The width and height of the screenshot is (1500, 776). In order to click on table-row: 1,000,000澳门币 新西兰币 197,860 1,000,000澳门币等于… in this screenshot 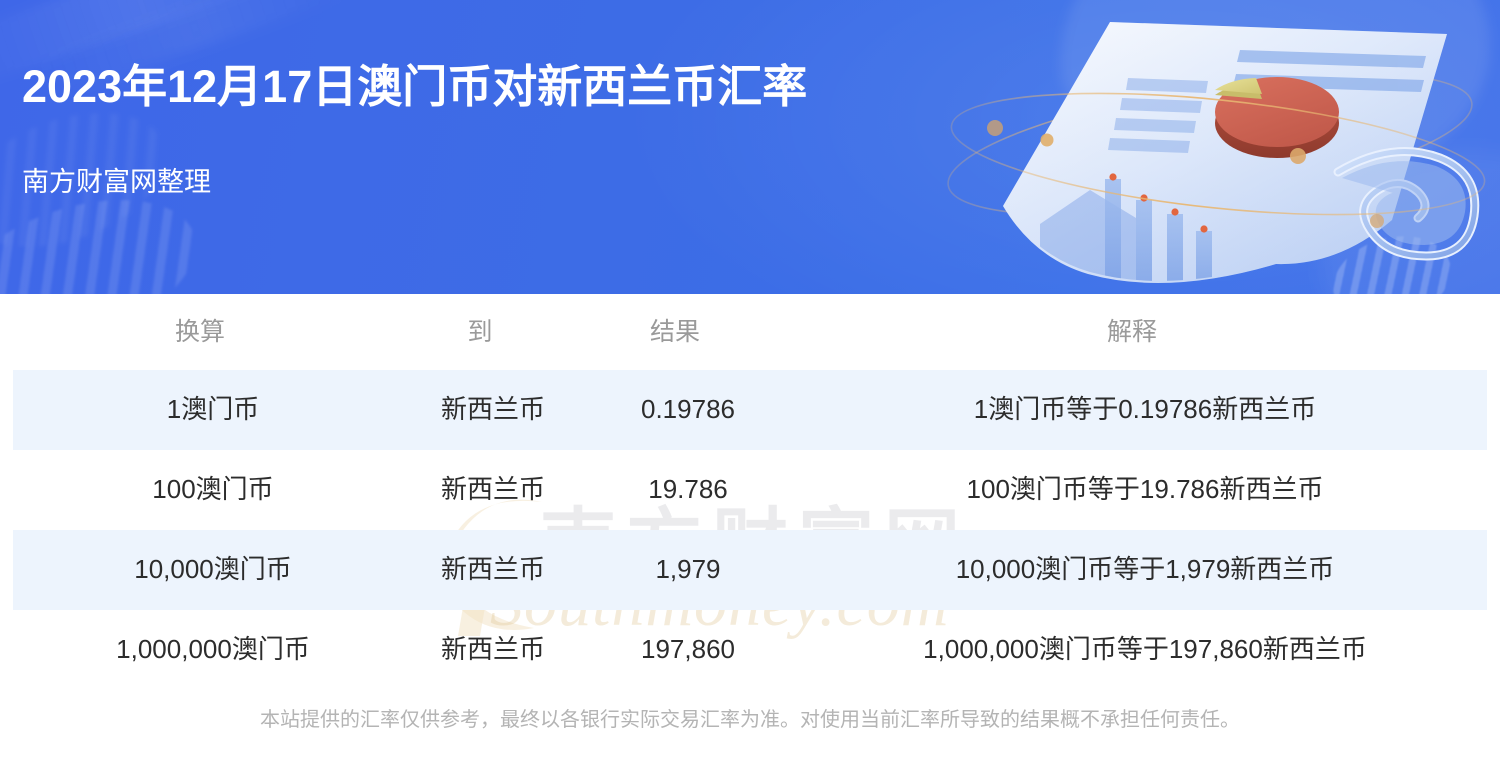, I will do `click(750, 650)`.